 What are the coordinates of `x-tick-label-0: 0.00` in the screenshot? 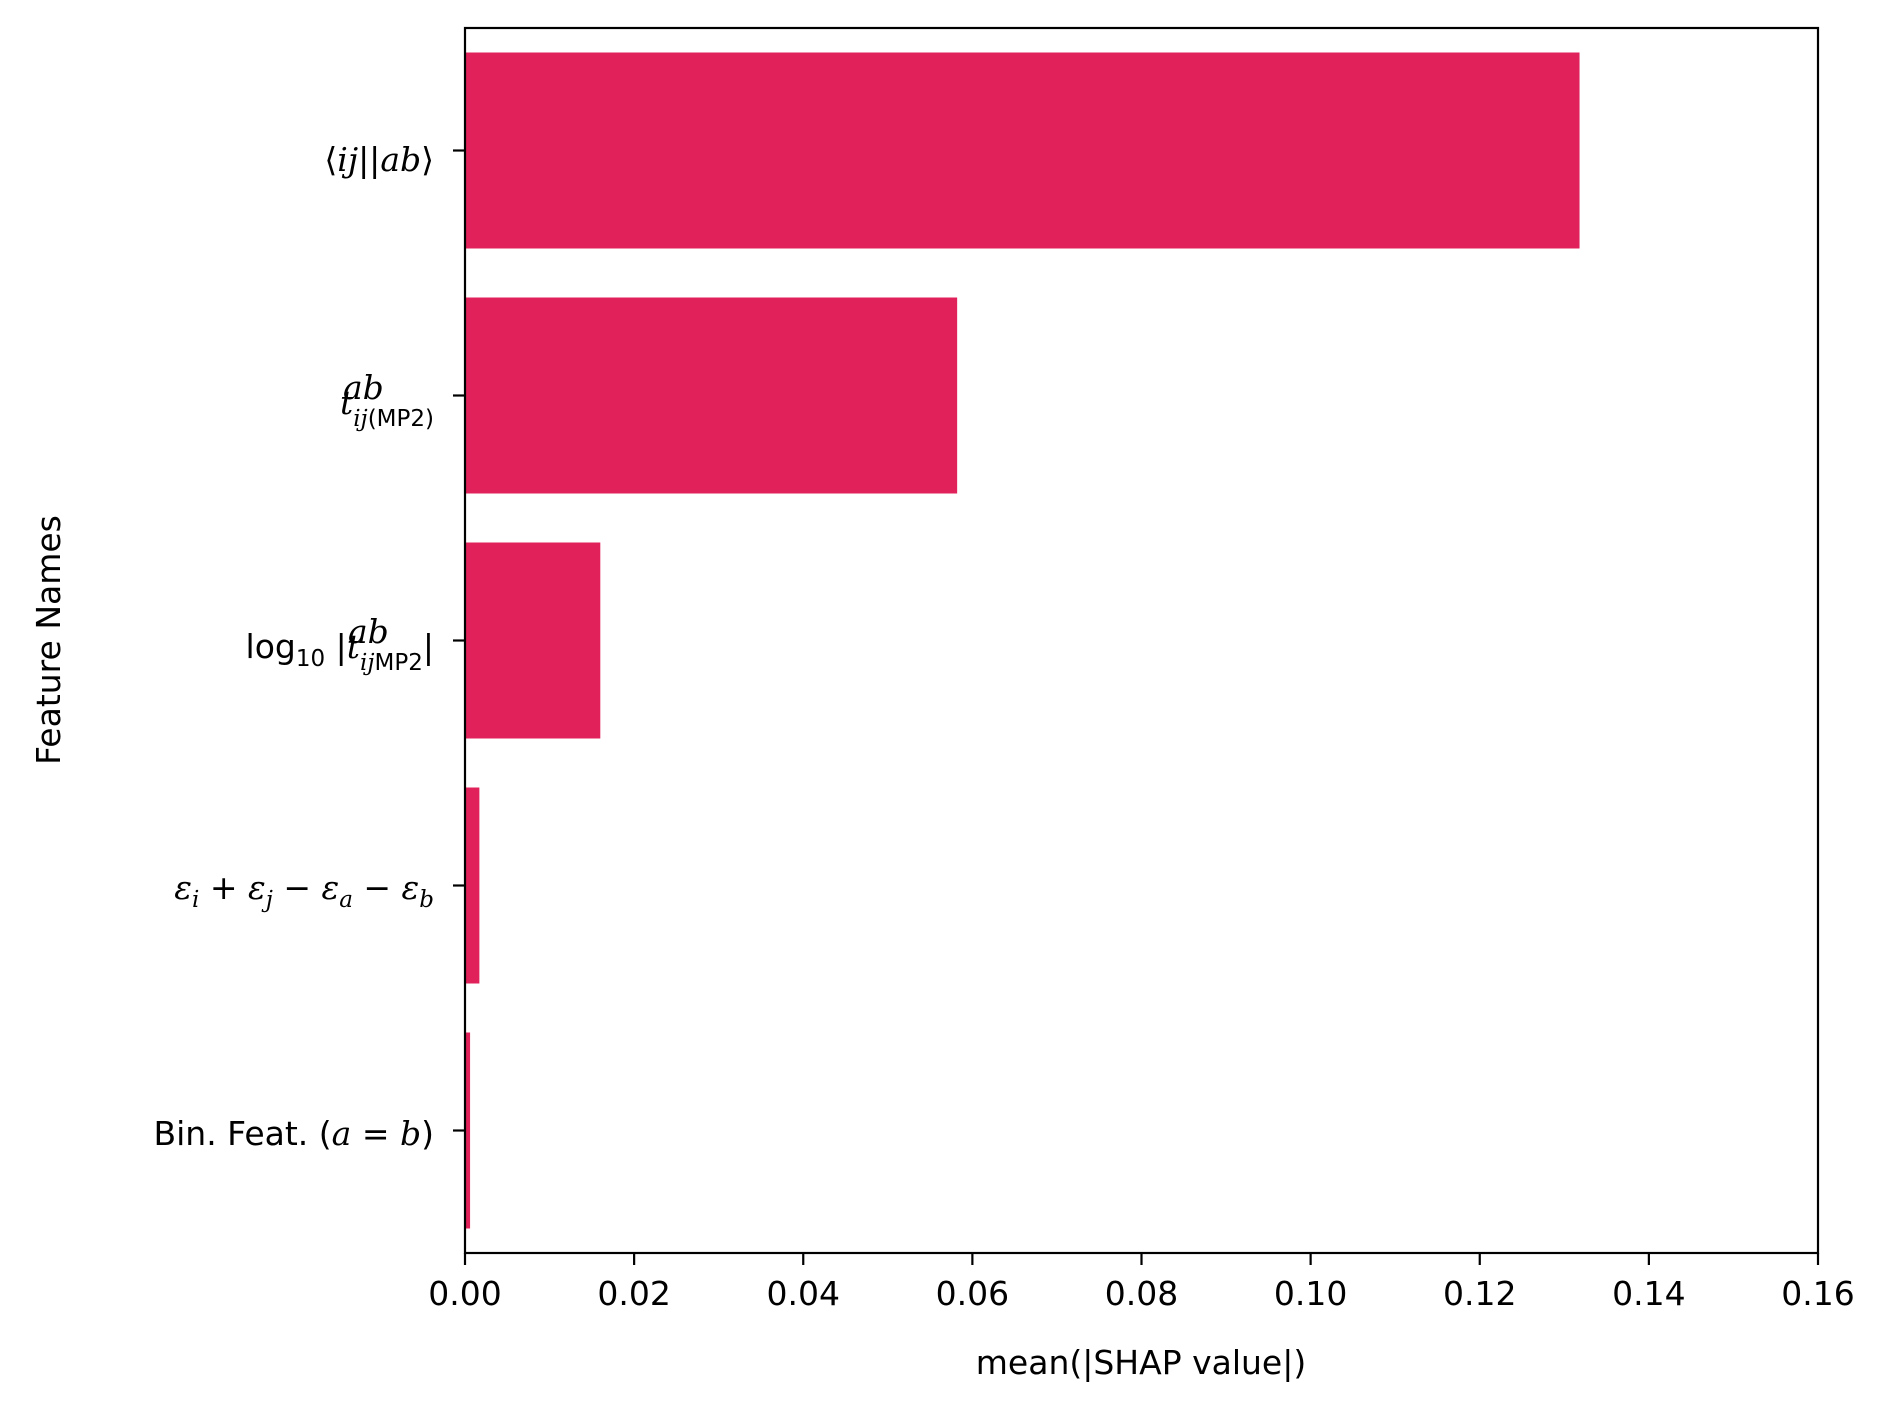 It's located at (464, 1293).